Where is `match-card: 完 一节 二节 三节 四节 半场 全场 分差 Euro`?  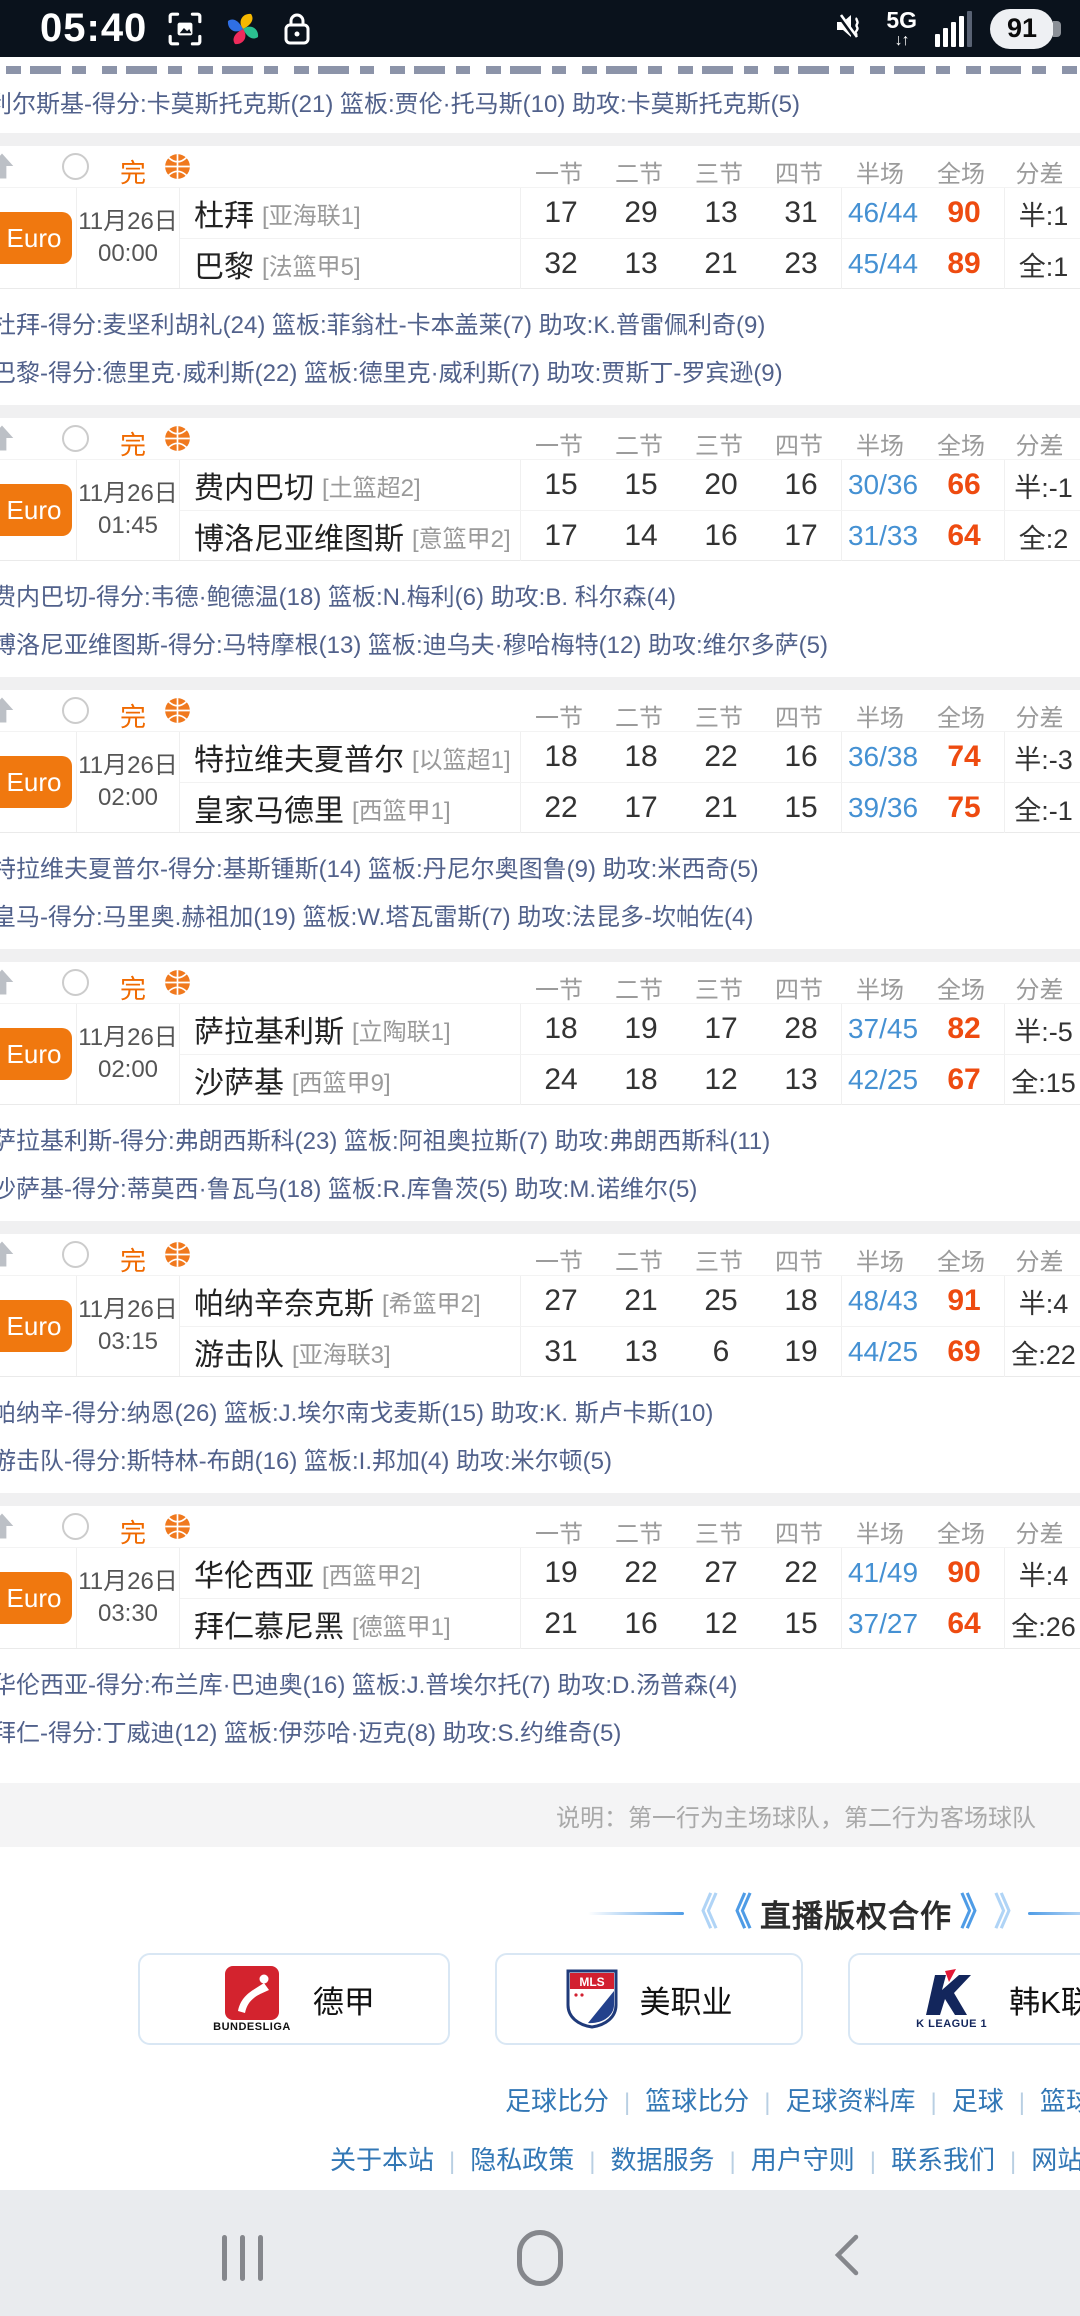
match-card: 完 一节 二节 三节 四节 半场 全场 分差 Euro is located at coordinates (540, 541).